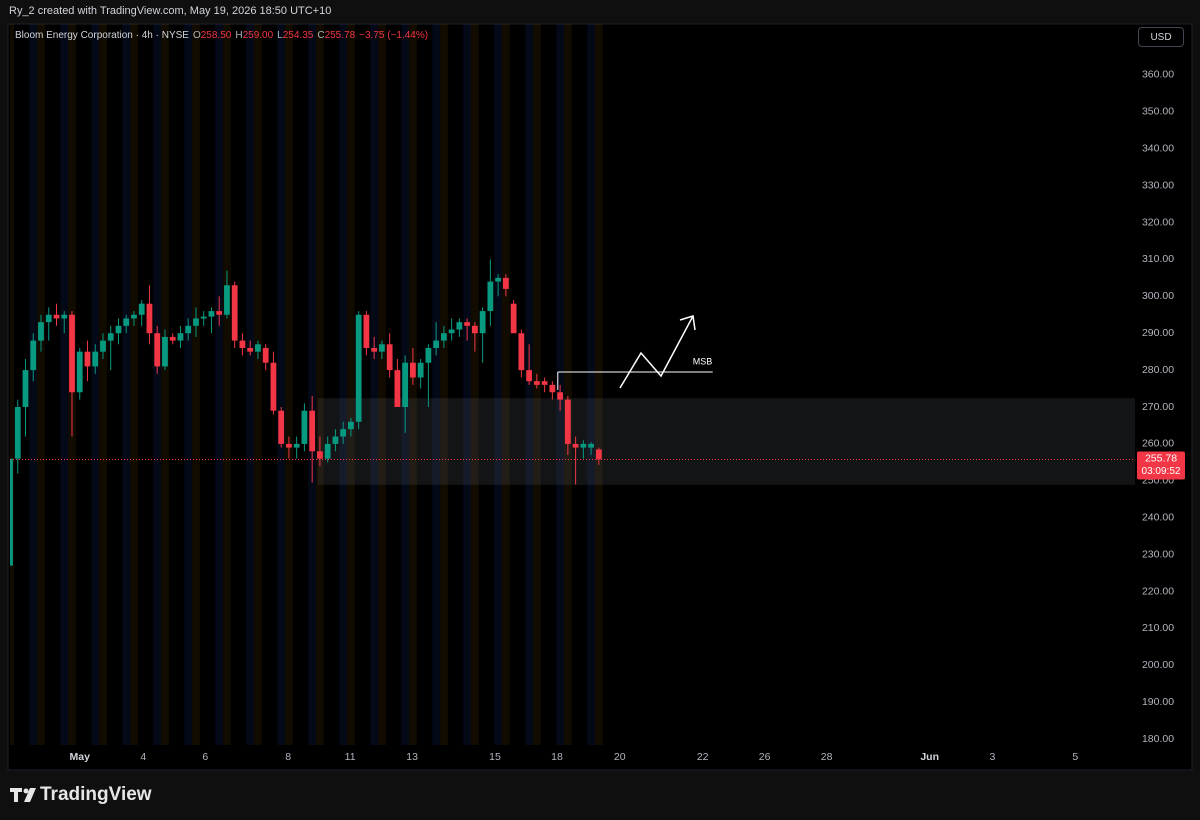 This screenshot has width=1200, height=820. I want to click on ohlc-item: H259.00, so click(254, 35).